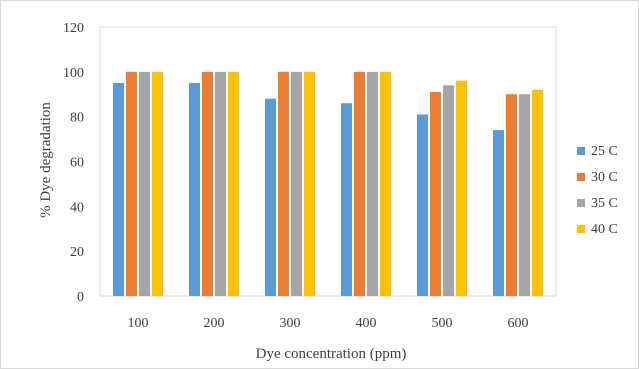 This screenshot has width=639, height=369. Describe the element at coordinates (604, 203) in the screenshot. I see `legend-label: 35 C` at that location.